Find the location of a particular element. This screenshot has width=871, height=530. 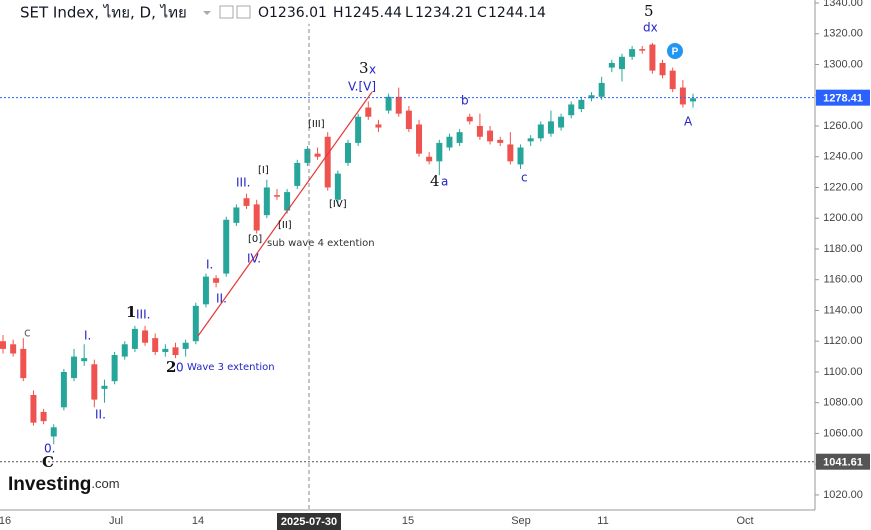

marker-label: P is located at coordinates (675, 52).